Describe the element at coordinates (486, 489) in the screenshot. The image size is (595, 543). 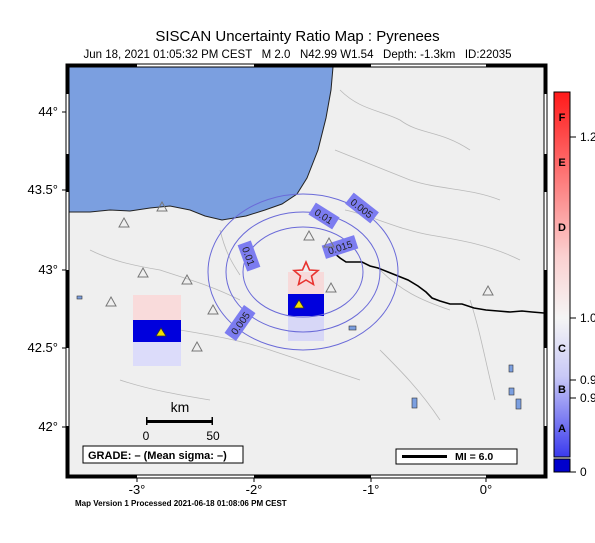
I see `lon-tick-label: 0°` at that location.